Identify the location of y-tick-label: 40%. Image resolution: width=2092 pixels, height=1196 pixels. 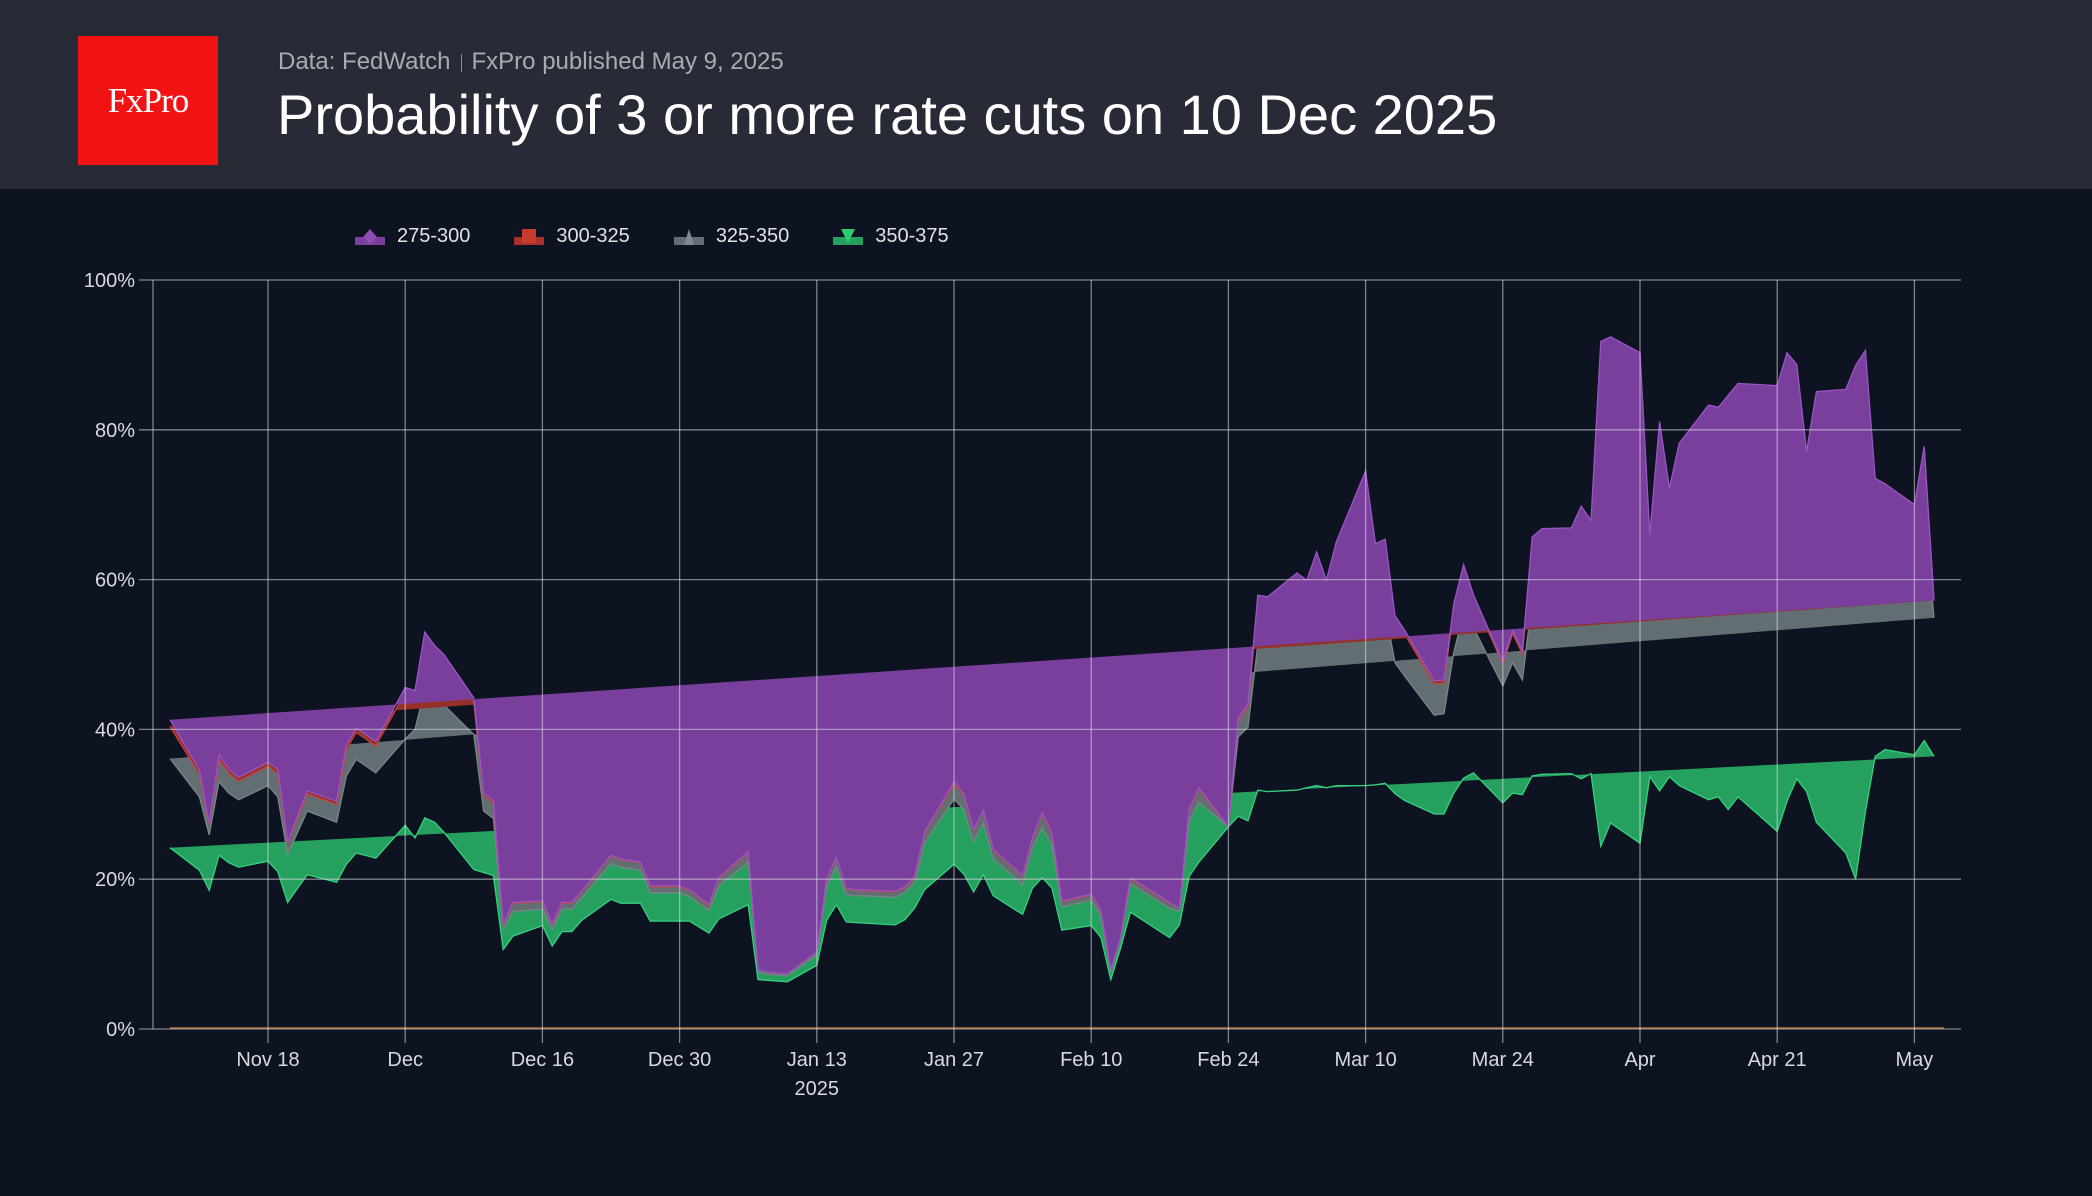
(115, 730).